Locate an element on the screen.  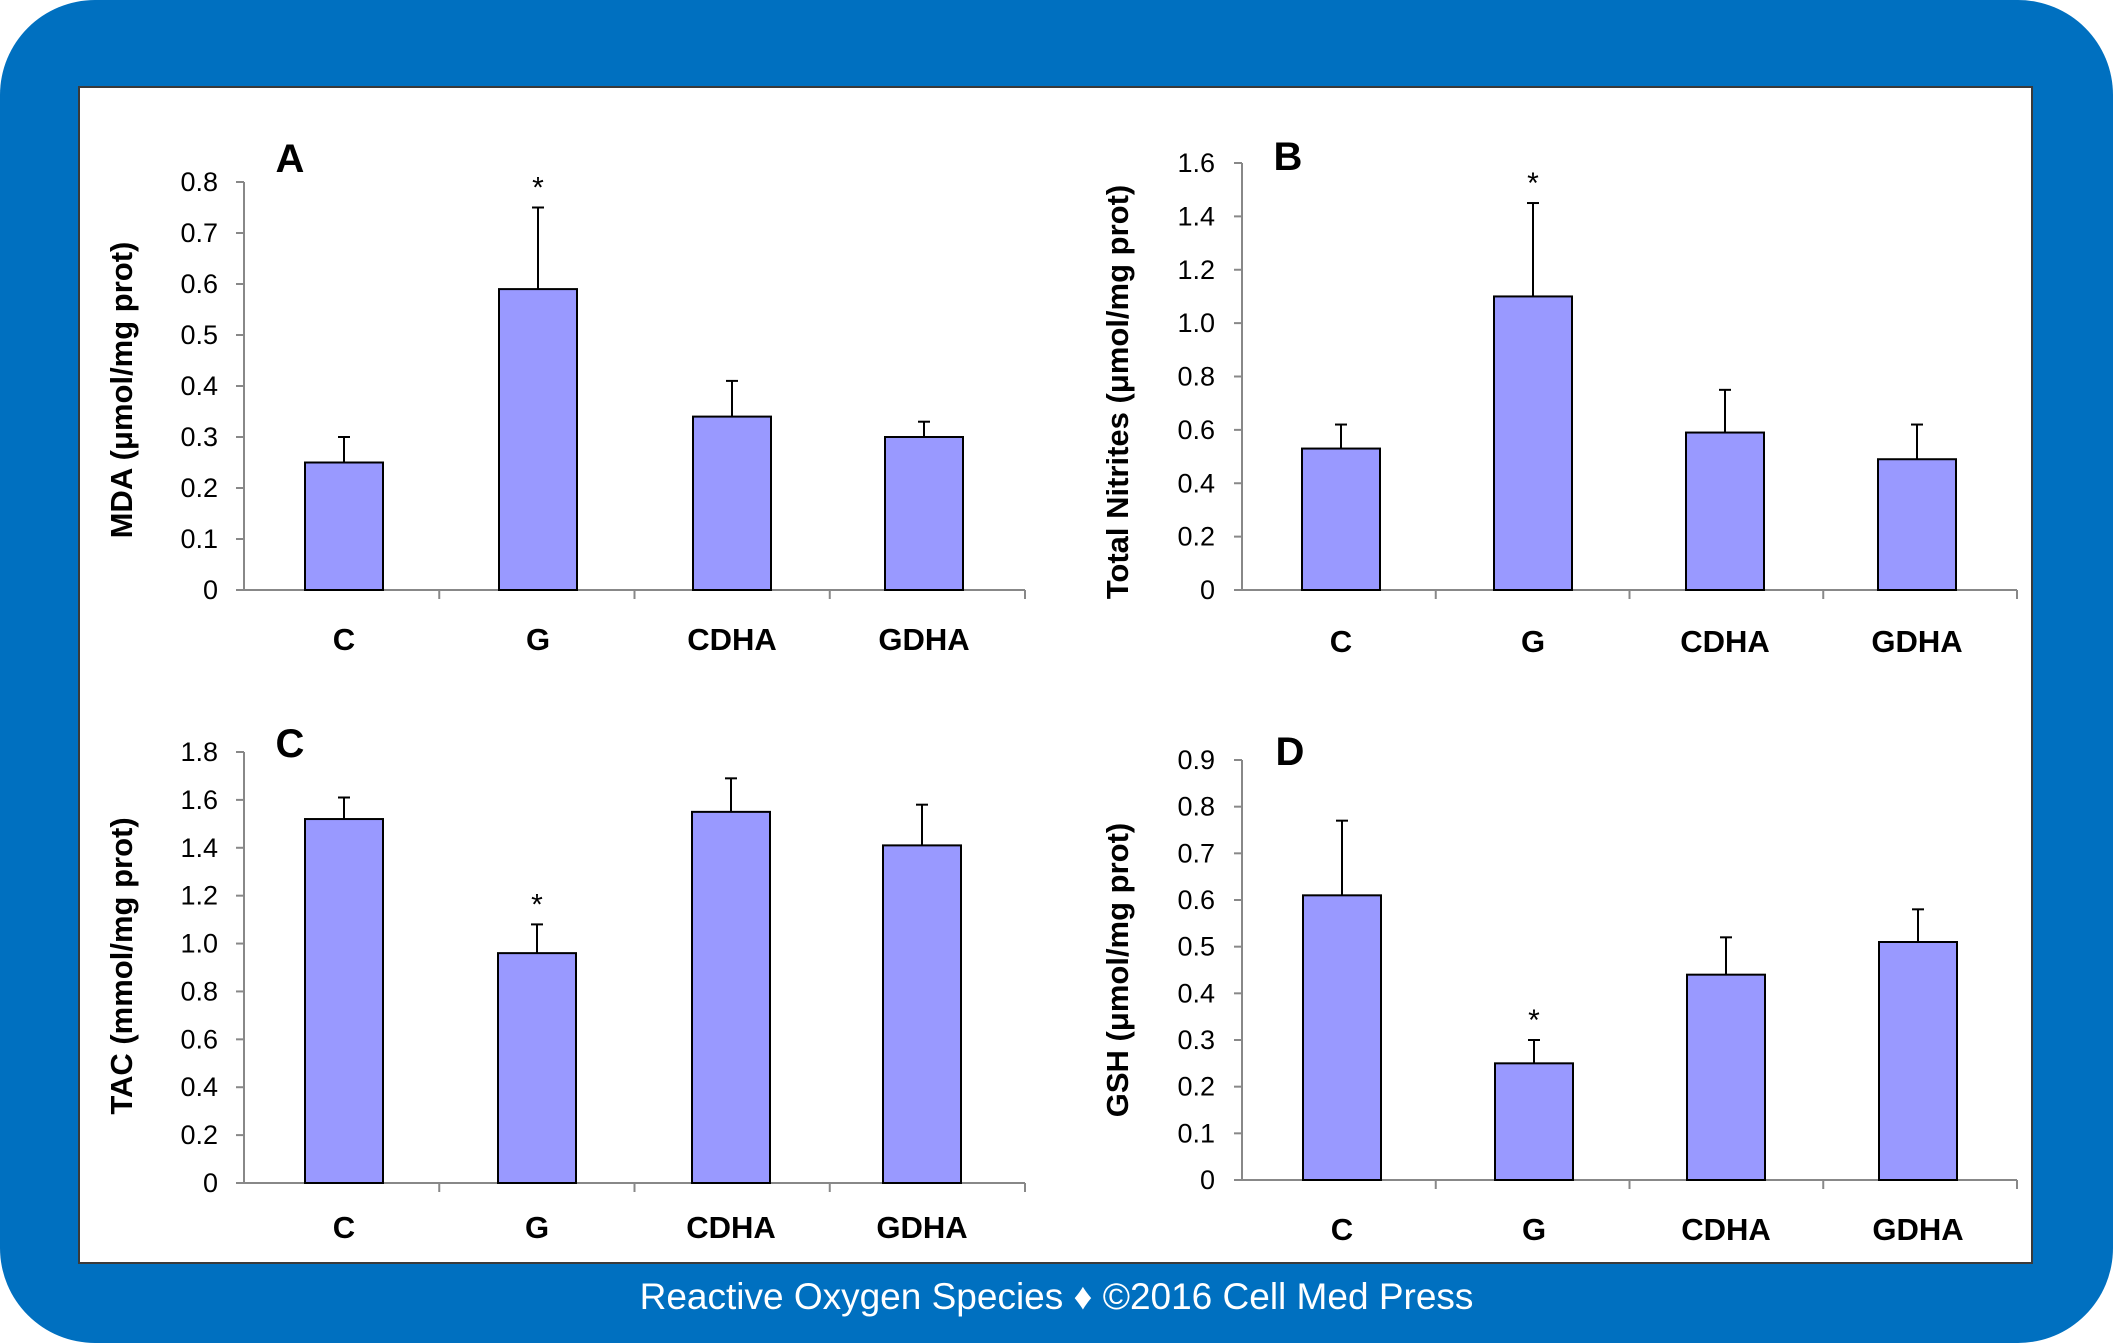
panel-label: D is located at coordinates (1290, 752).